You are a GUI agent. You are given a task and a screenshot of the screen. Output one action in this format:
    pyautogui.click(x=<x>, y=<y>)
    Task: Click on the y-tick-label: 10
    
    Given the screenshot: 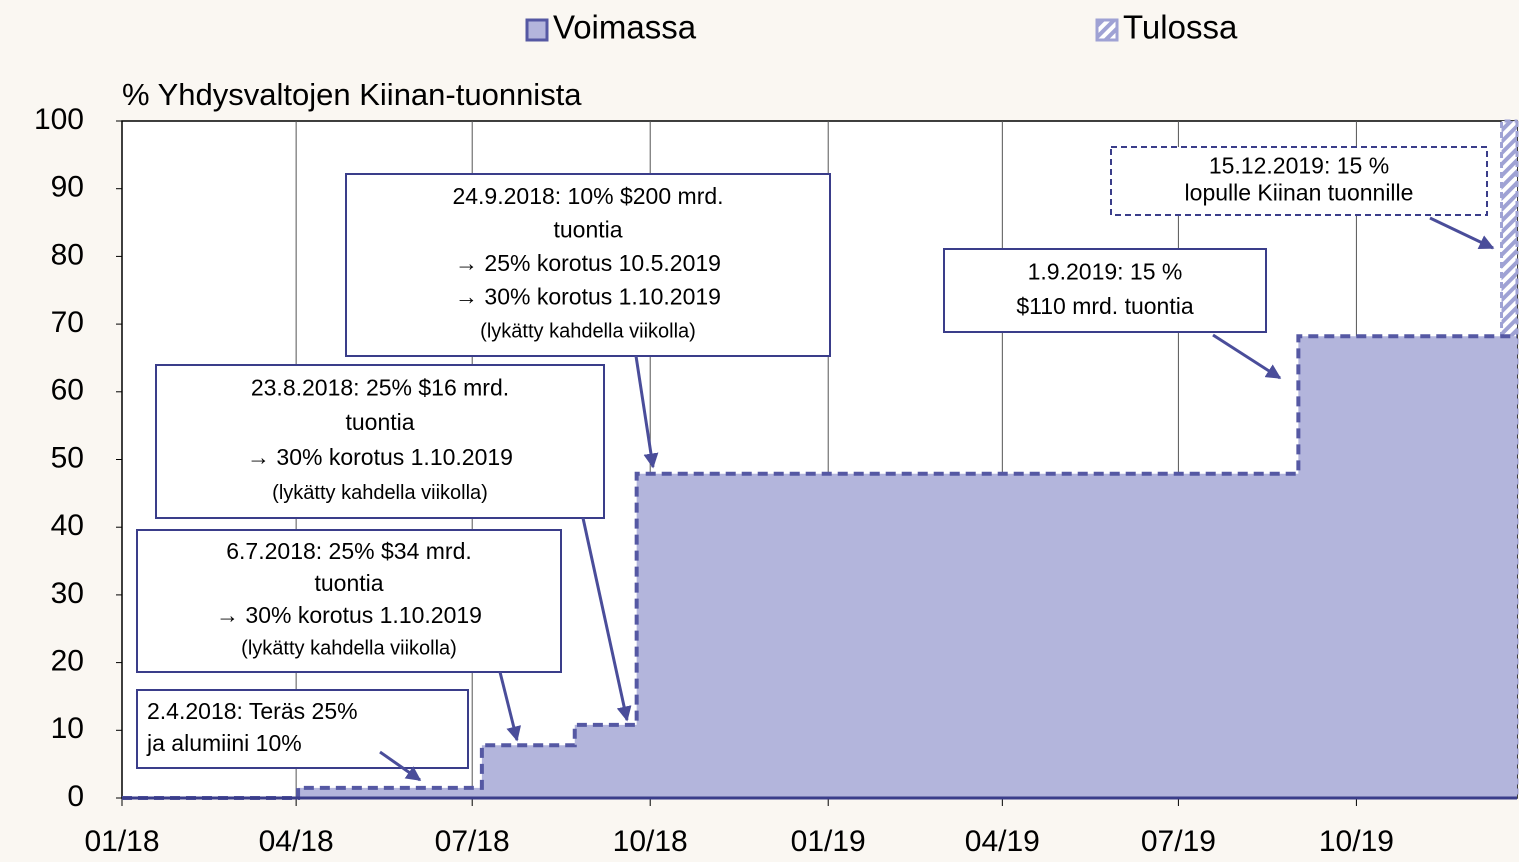 What is the action you would take?
    pyautogui.click(x=67, y=728)
    